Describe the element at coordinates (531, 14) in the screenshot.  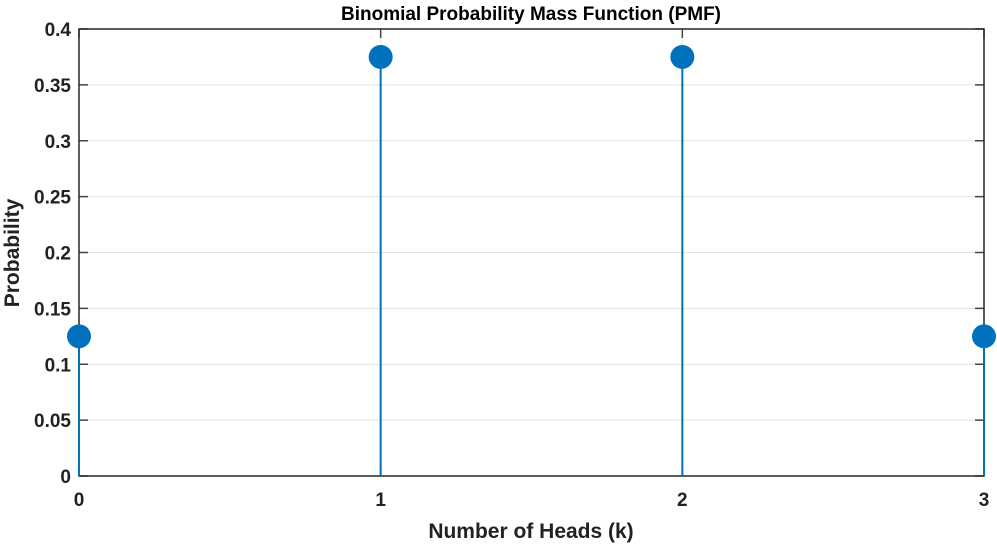
I see `chart-title: Binomial Probability Mass Function (PMF)` at that location.